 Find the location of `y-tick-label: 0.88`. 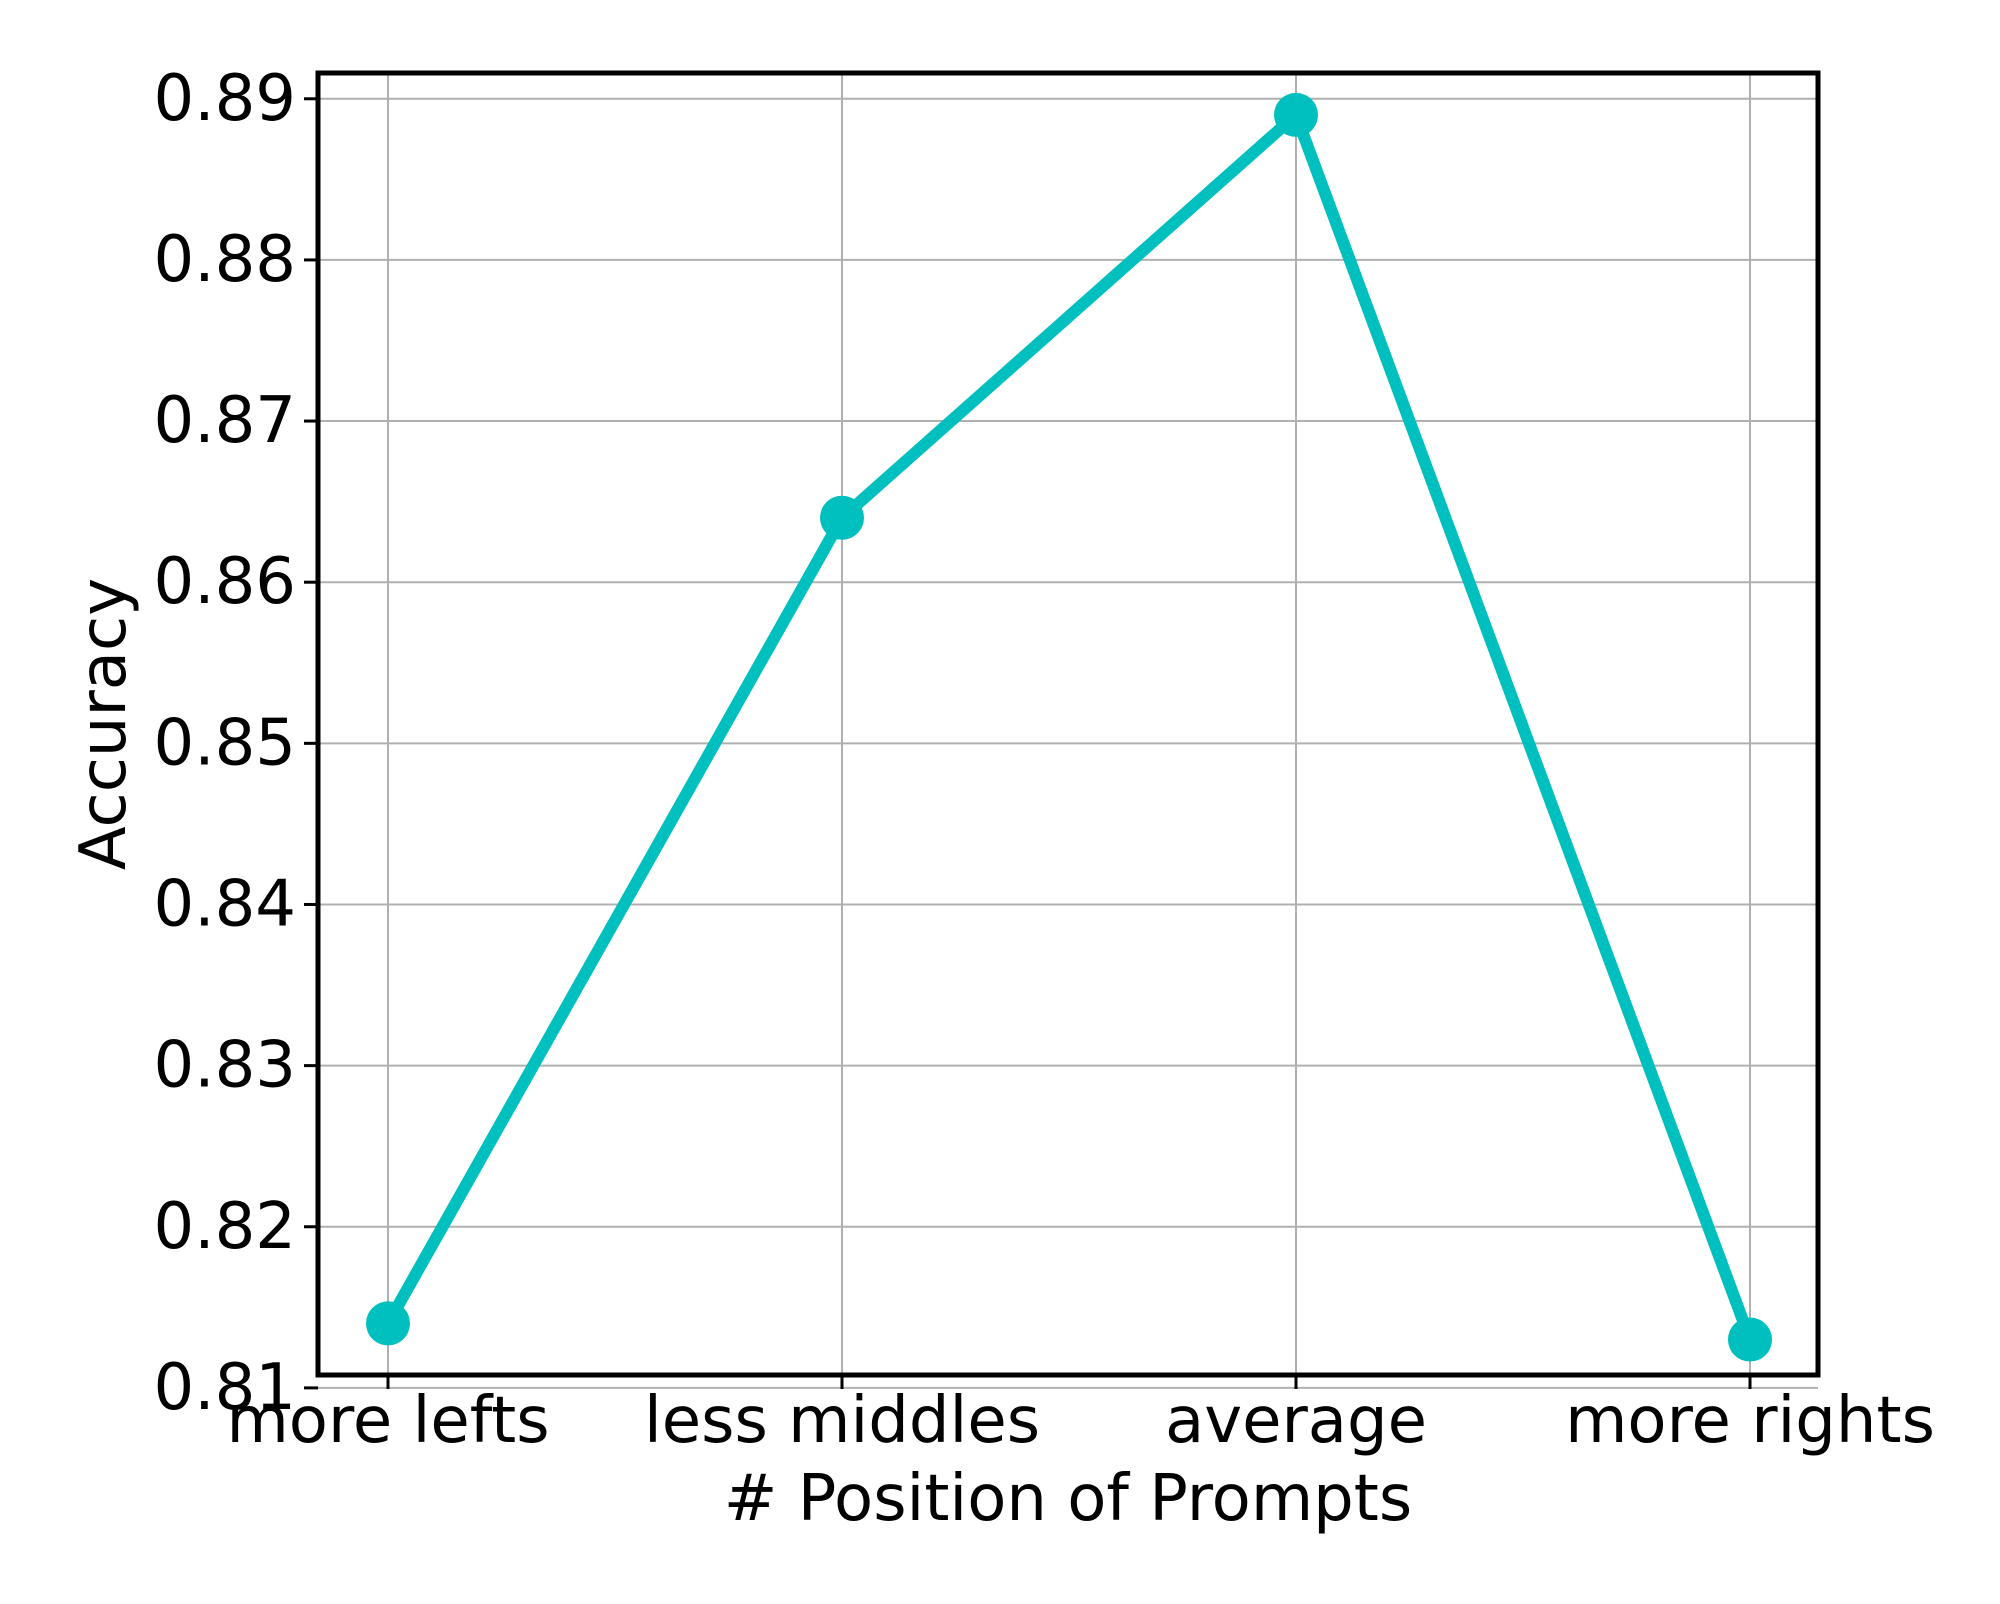

y-tick-label: 0.88 is located at coordinates (225, 260).